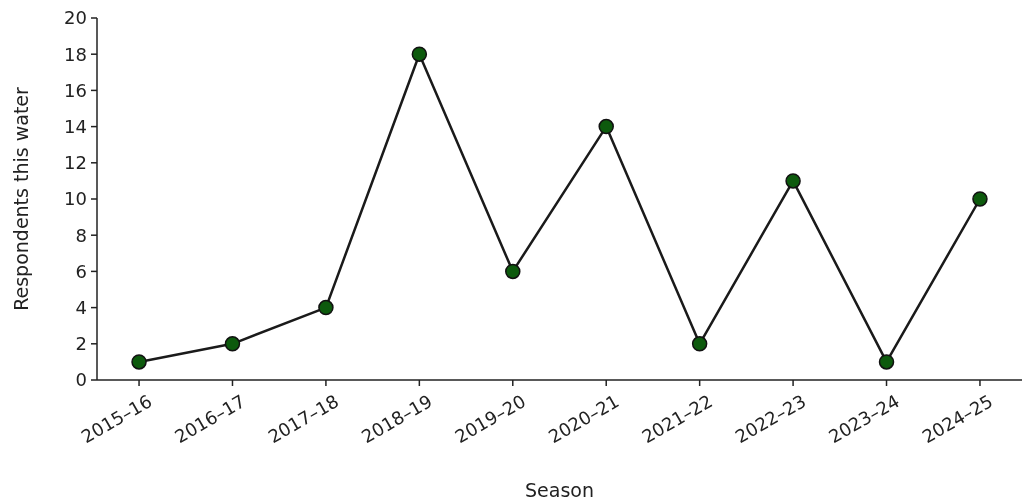  I want to click on y-tick-label: 12, so click(75, 163).